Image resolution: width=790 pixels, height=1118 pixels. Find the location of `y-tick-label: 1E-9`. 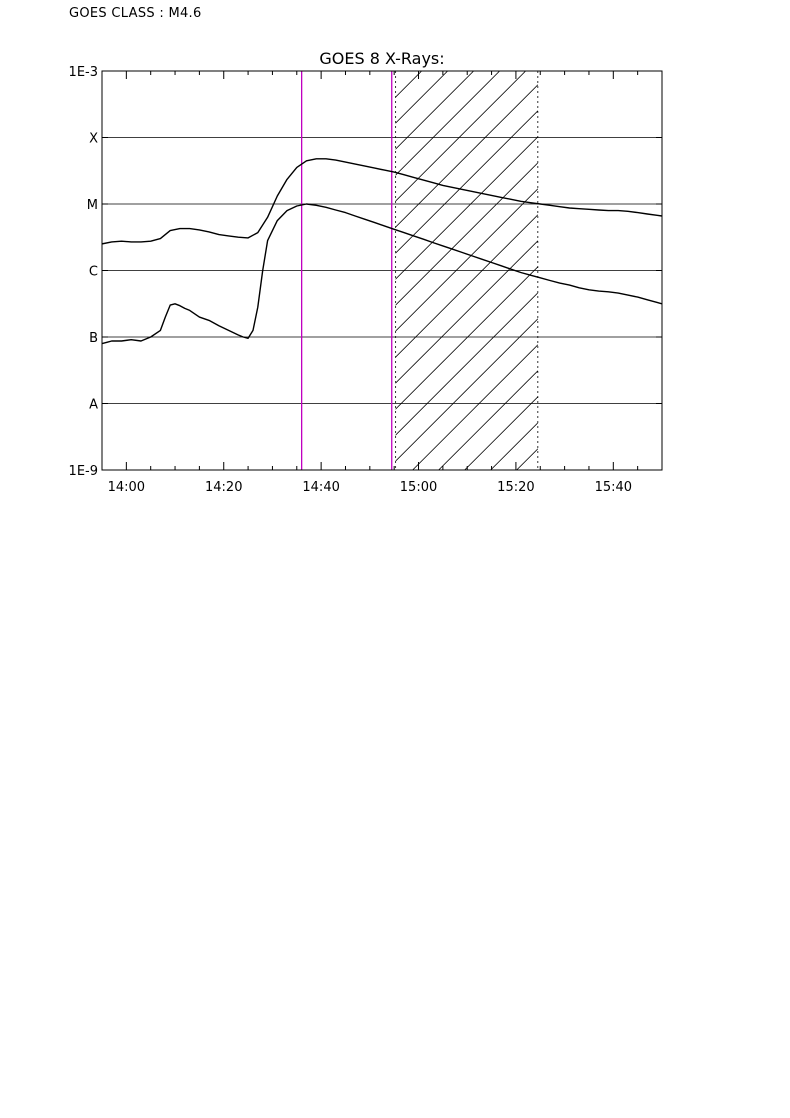

y-tick-label: 1E-9 is located at coordinates (83, 471).